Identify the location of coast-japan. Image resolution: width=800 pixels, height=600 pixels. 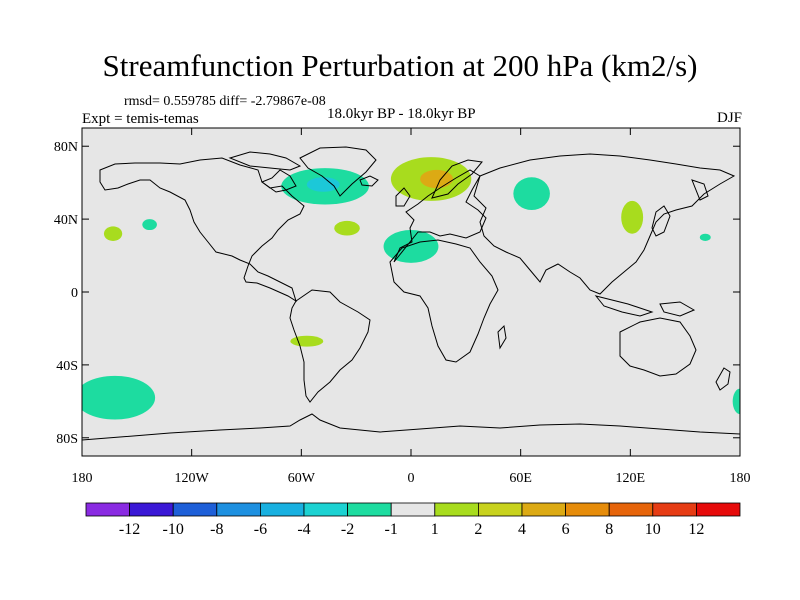
(661, 221).